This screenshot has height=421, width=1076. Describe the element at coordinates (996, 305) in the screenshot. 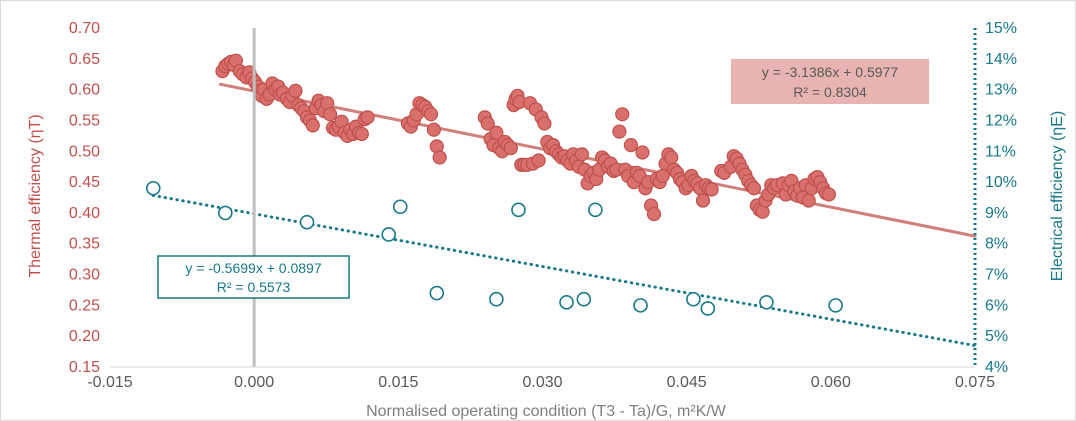

I see `right-tick-label: 6%` at that location.